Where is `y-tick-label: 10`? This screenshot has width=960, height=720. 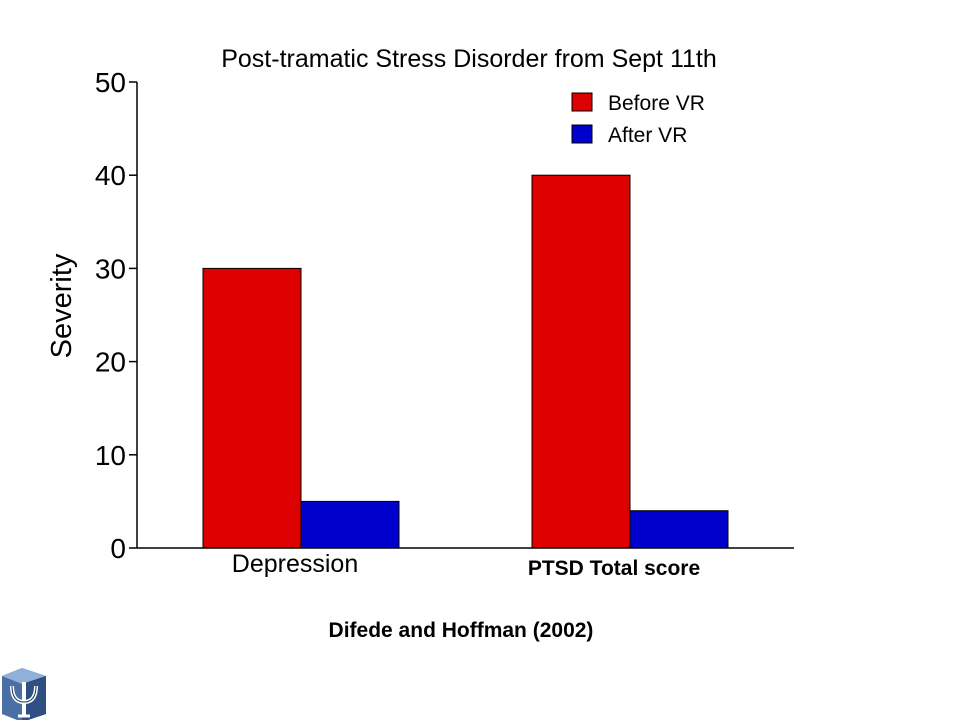
y-tick-label: 10 is located at coordinates (110, 455).